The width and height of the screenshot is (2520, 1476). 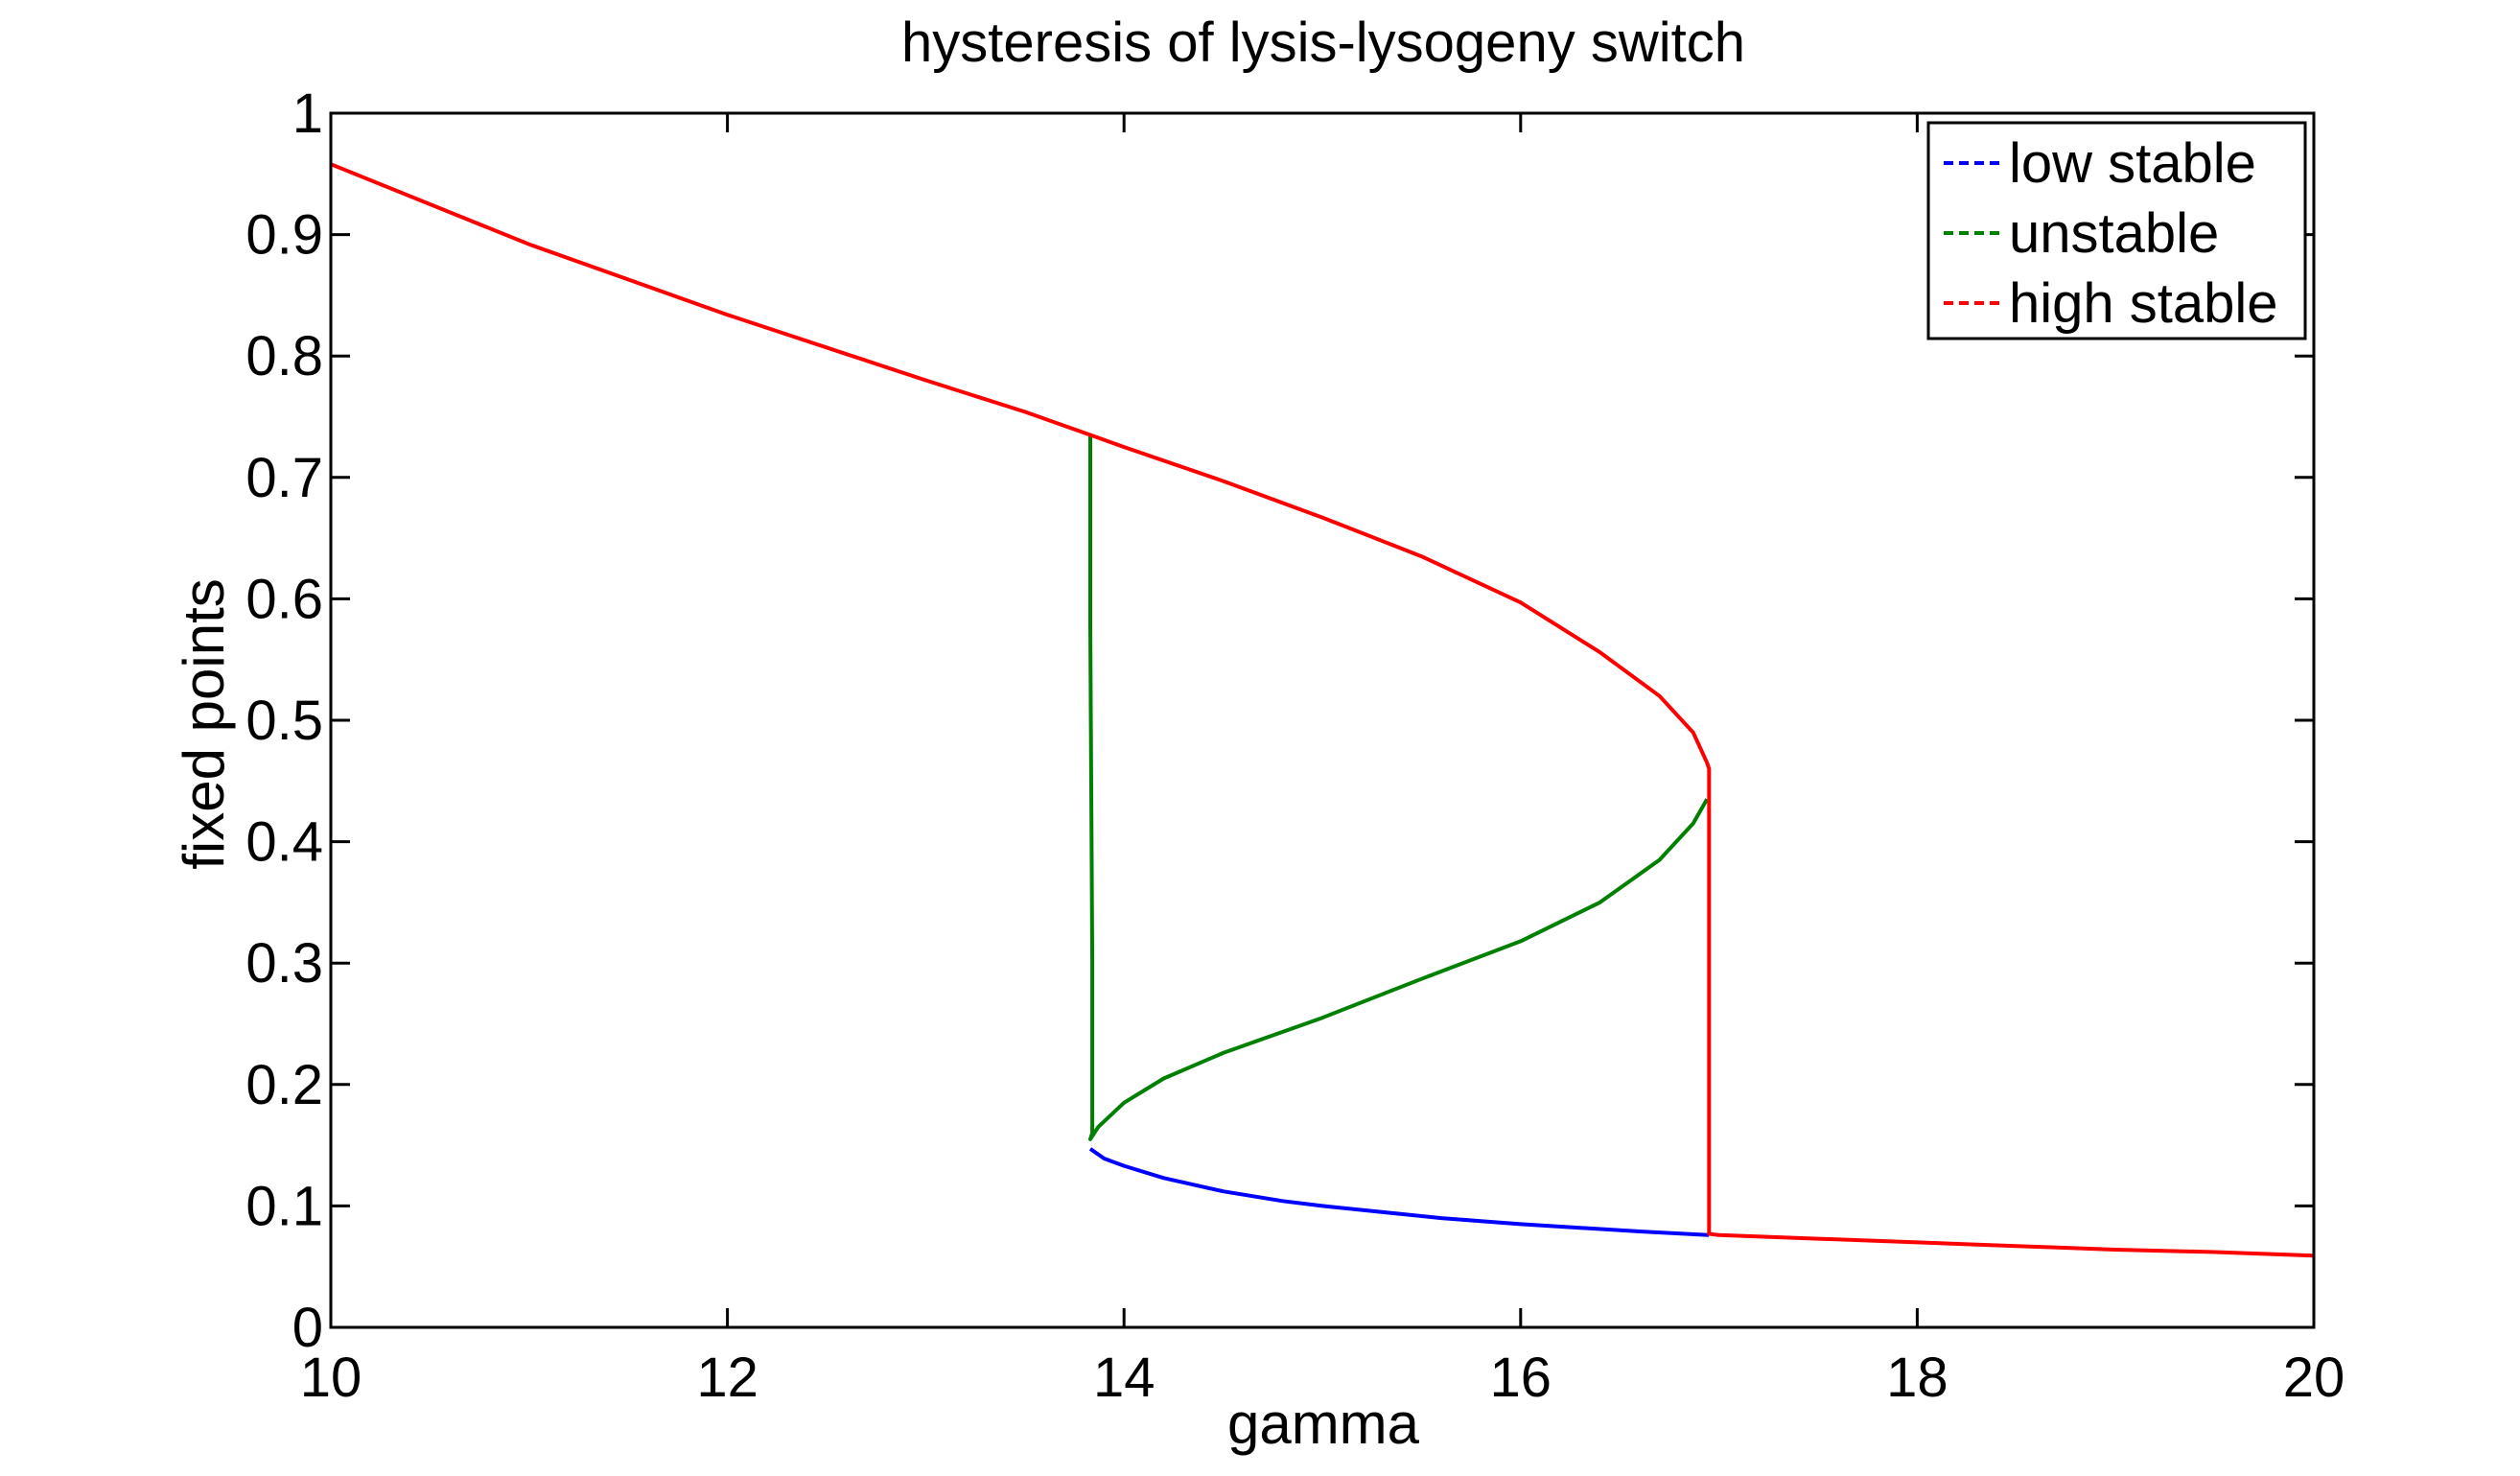 I want to click on y-tick-label: 1, so click(x=307, y=113).